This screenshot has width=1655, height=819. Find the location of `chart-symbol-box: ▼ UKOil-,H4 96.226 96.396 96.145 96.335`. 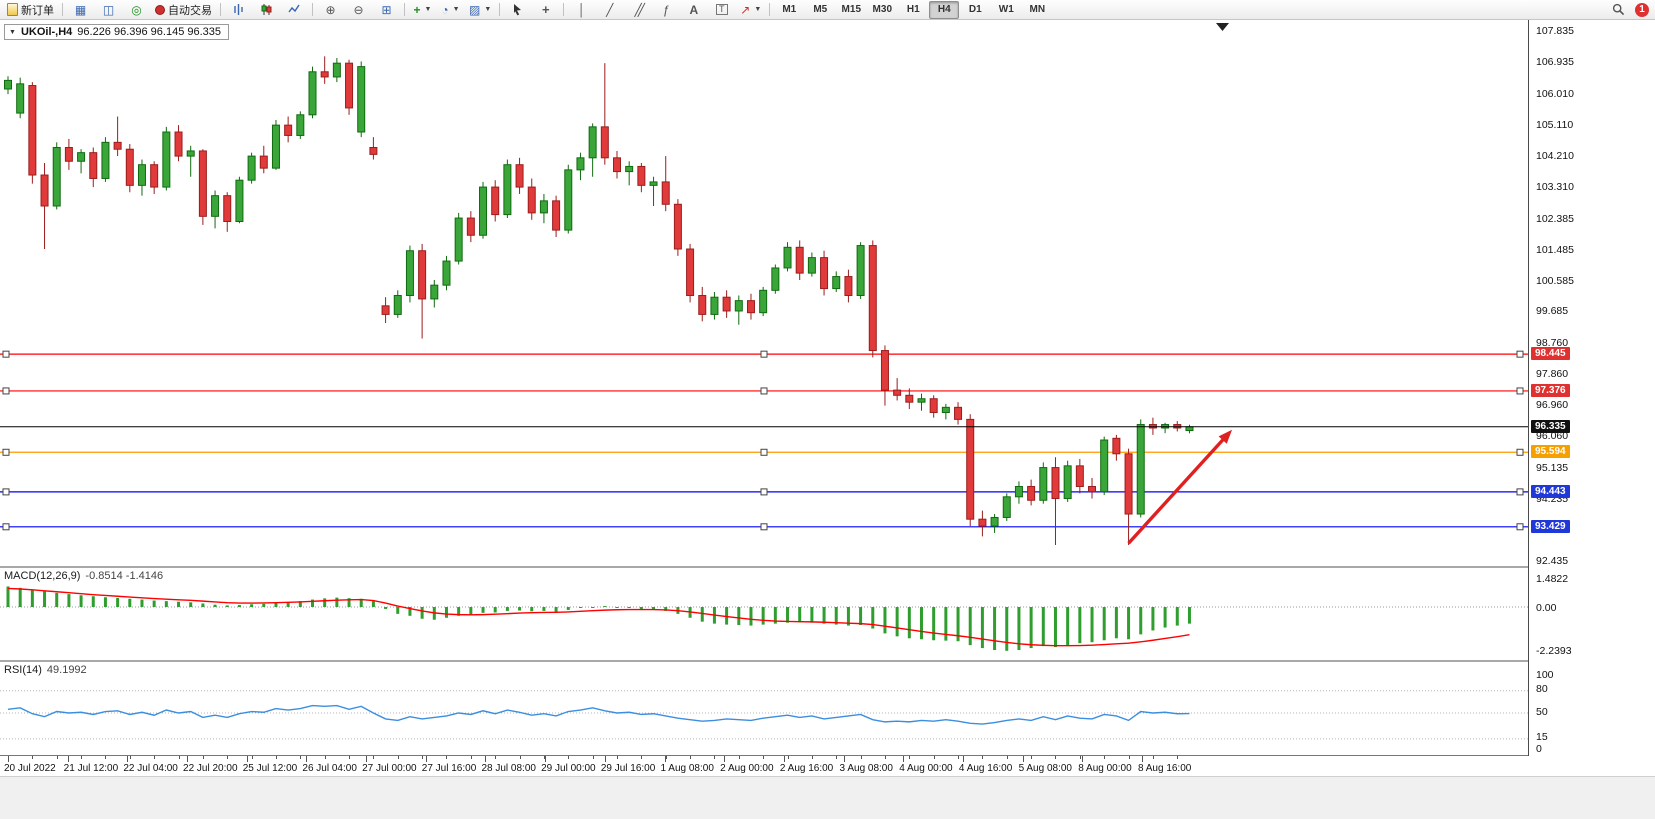

chart-symbol-box: ▼ UKOil-,H4 96.226 96.396 96.145 96.335 is located at coordinates (117, 32).